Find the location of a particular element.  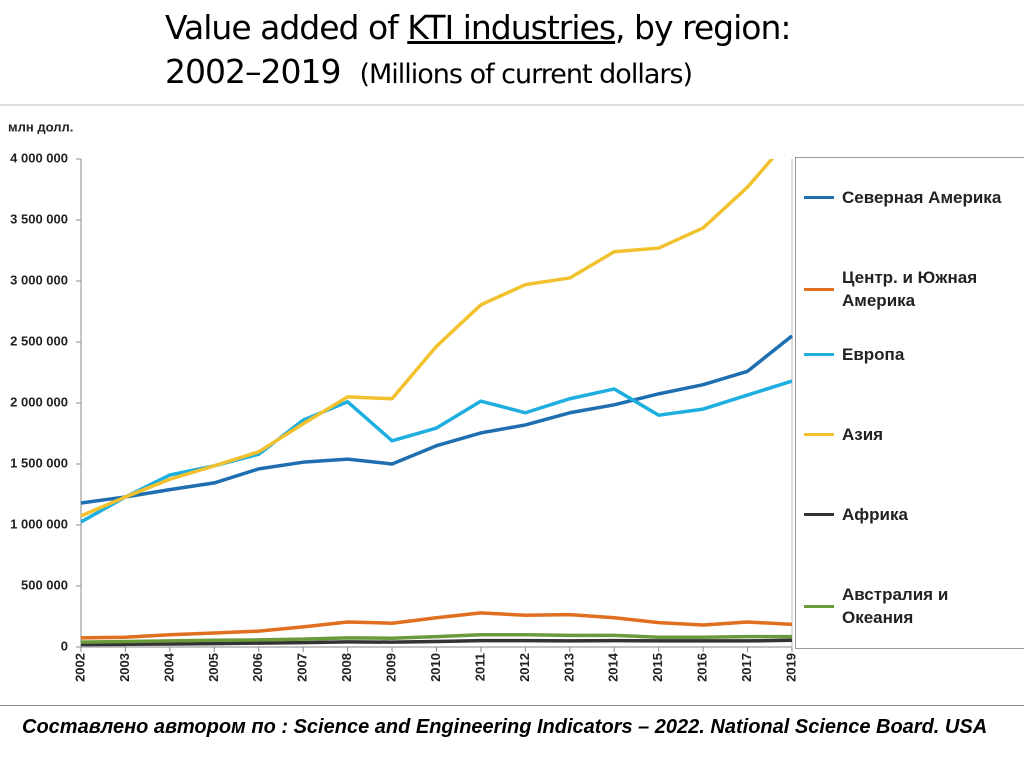

title-text: 2002–2019 is located at coordinates (253, 71).